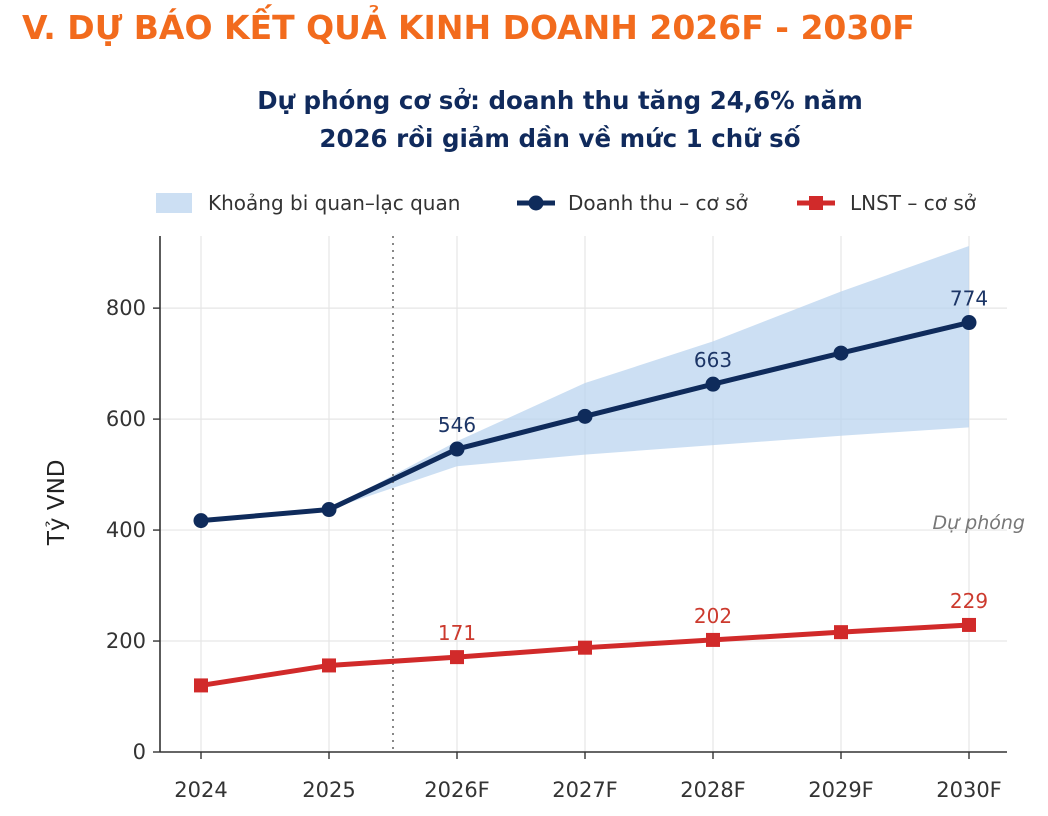  I want to click on x-tick-label: 2026F, so click(457, 790).